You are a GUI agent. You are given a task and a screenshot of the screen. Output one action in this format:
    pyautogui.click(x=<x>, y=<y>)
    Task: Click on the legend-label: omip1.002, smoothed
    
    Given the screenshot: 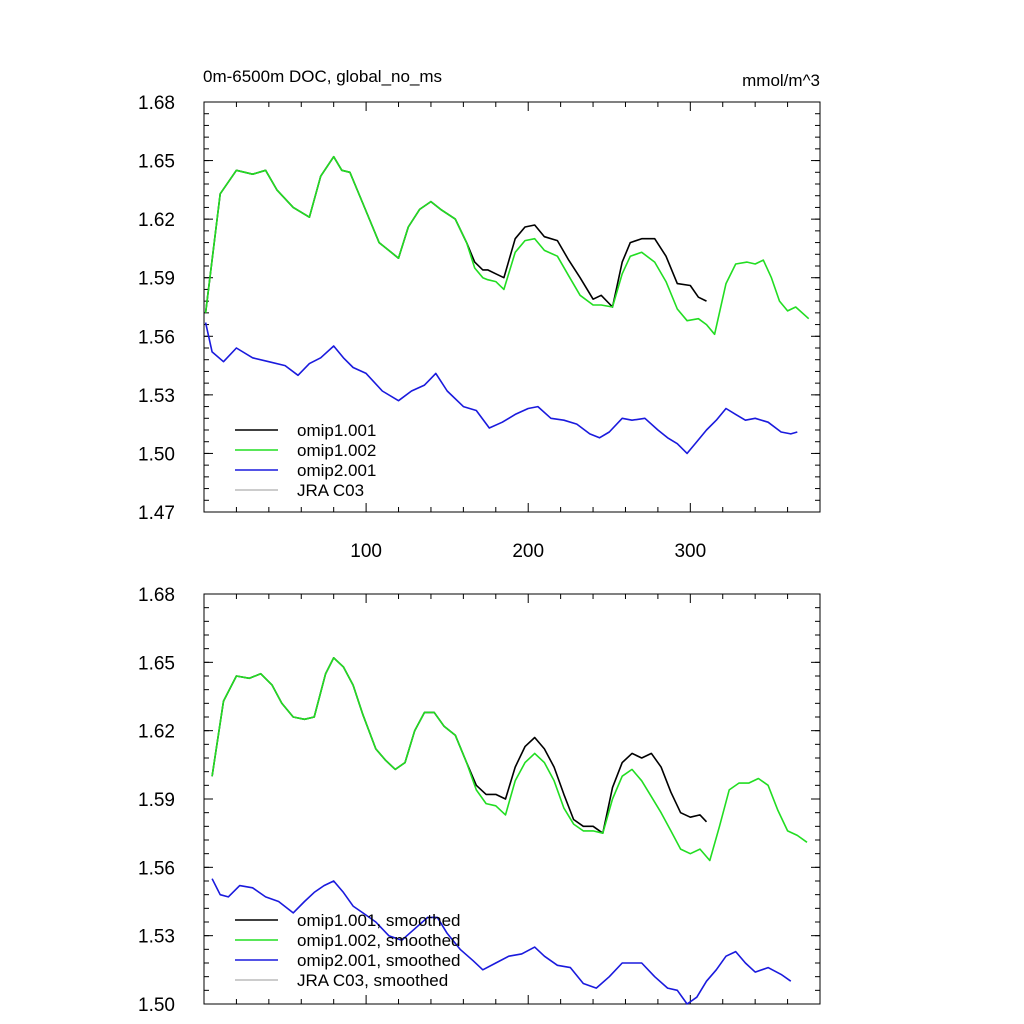 What is the action you would take?
    pyautogui.click(x=379, y=940)
    